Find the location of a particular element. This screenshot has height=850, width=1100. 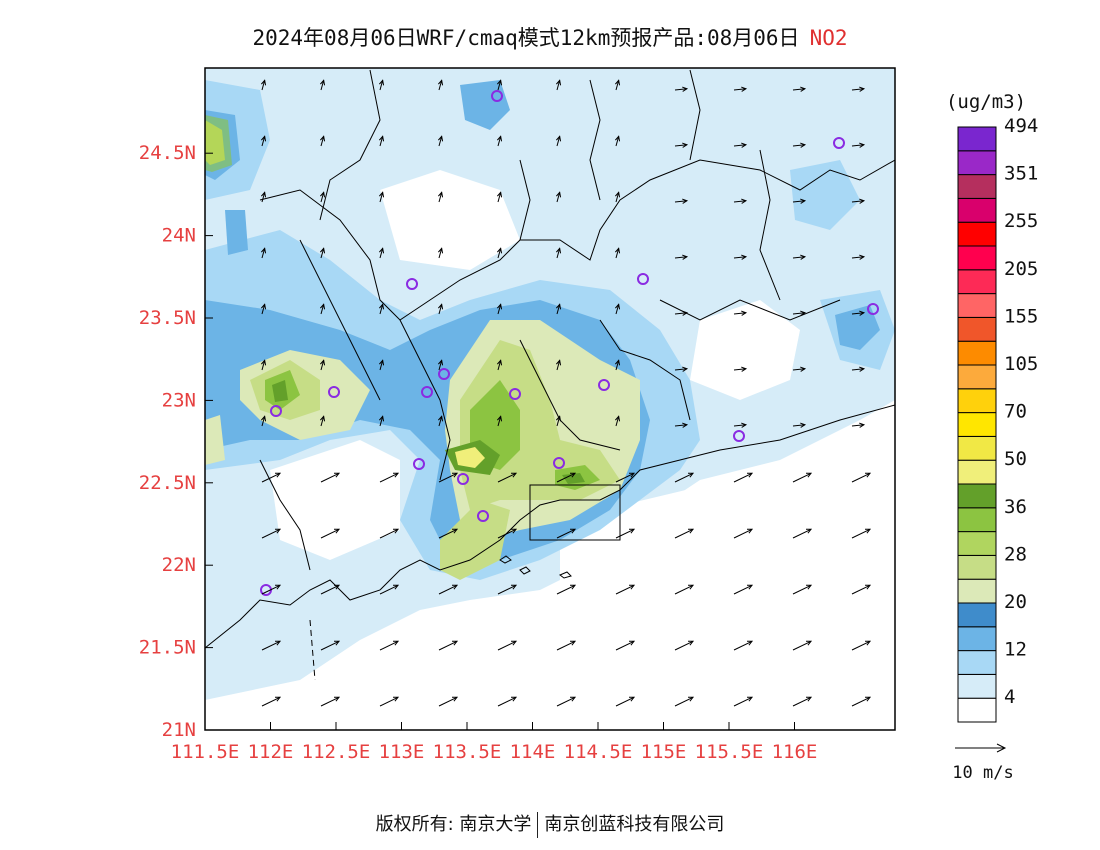

y-tick-label: 21.5N is located at coordinates (167, 648).